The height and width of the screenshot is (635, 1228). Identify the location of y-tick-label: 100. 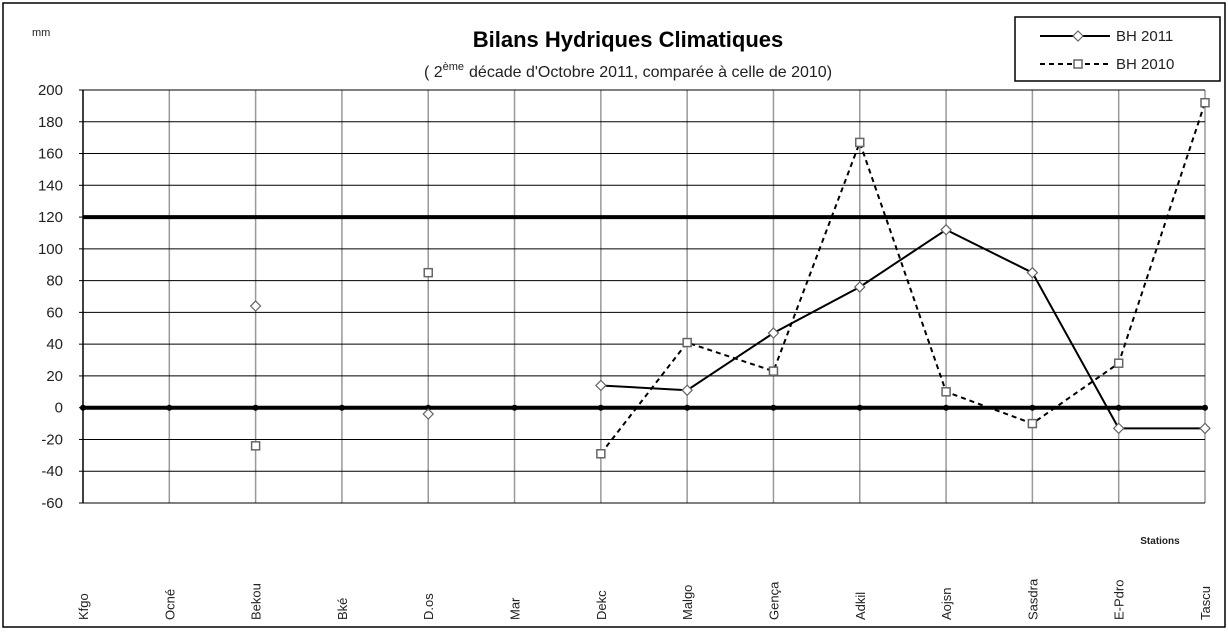
(50, 249).